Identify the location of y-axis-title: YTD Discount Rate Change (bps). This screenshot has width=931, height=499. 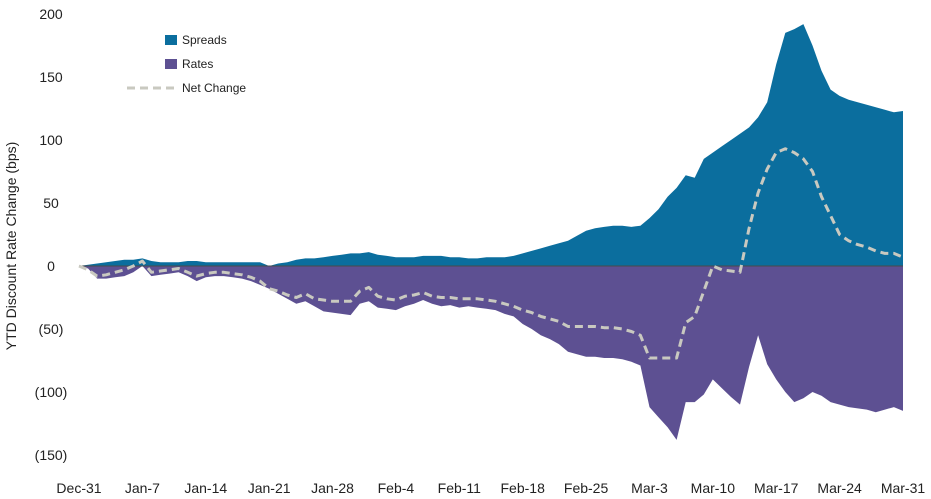
(11, 246).